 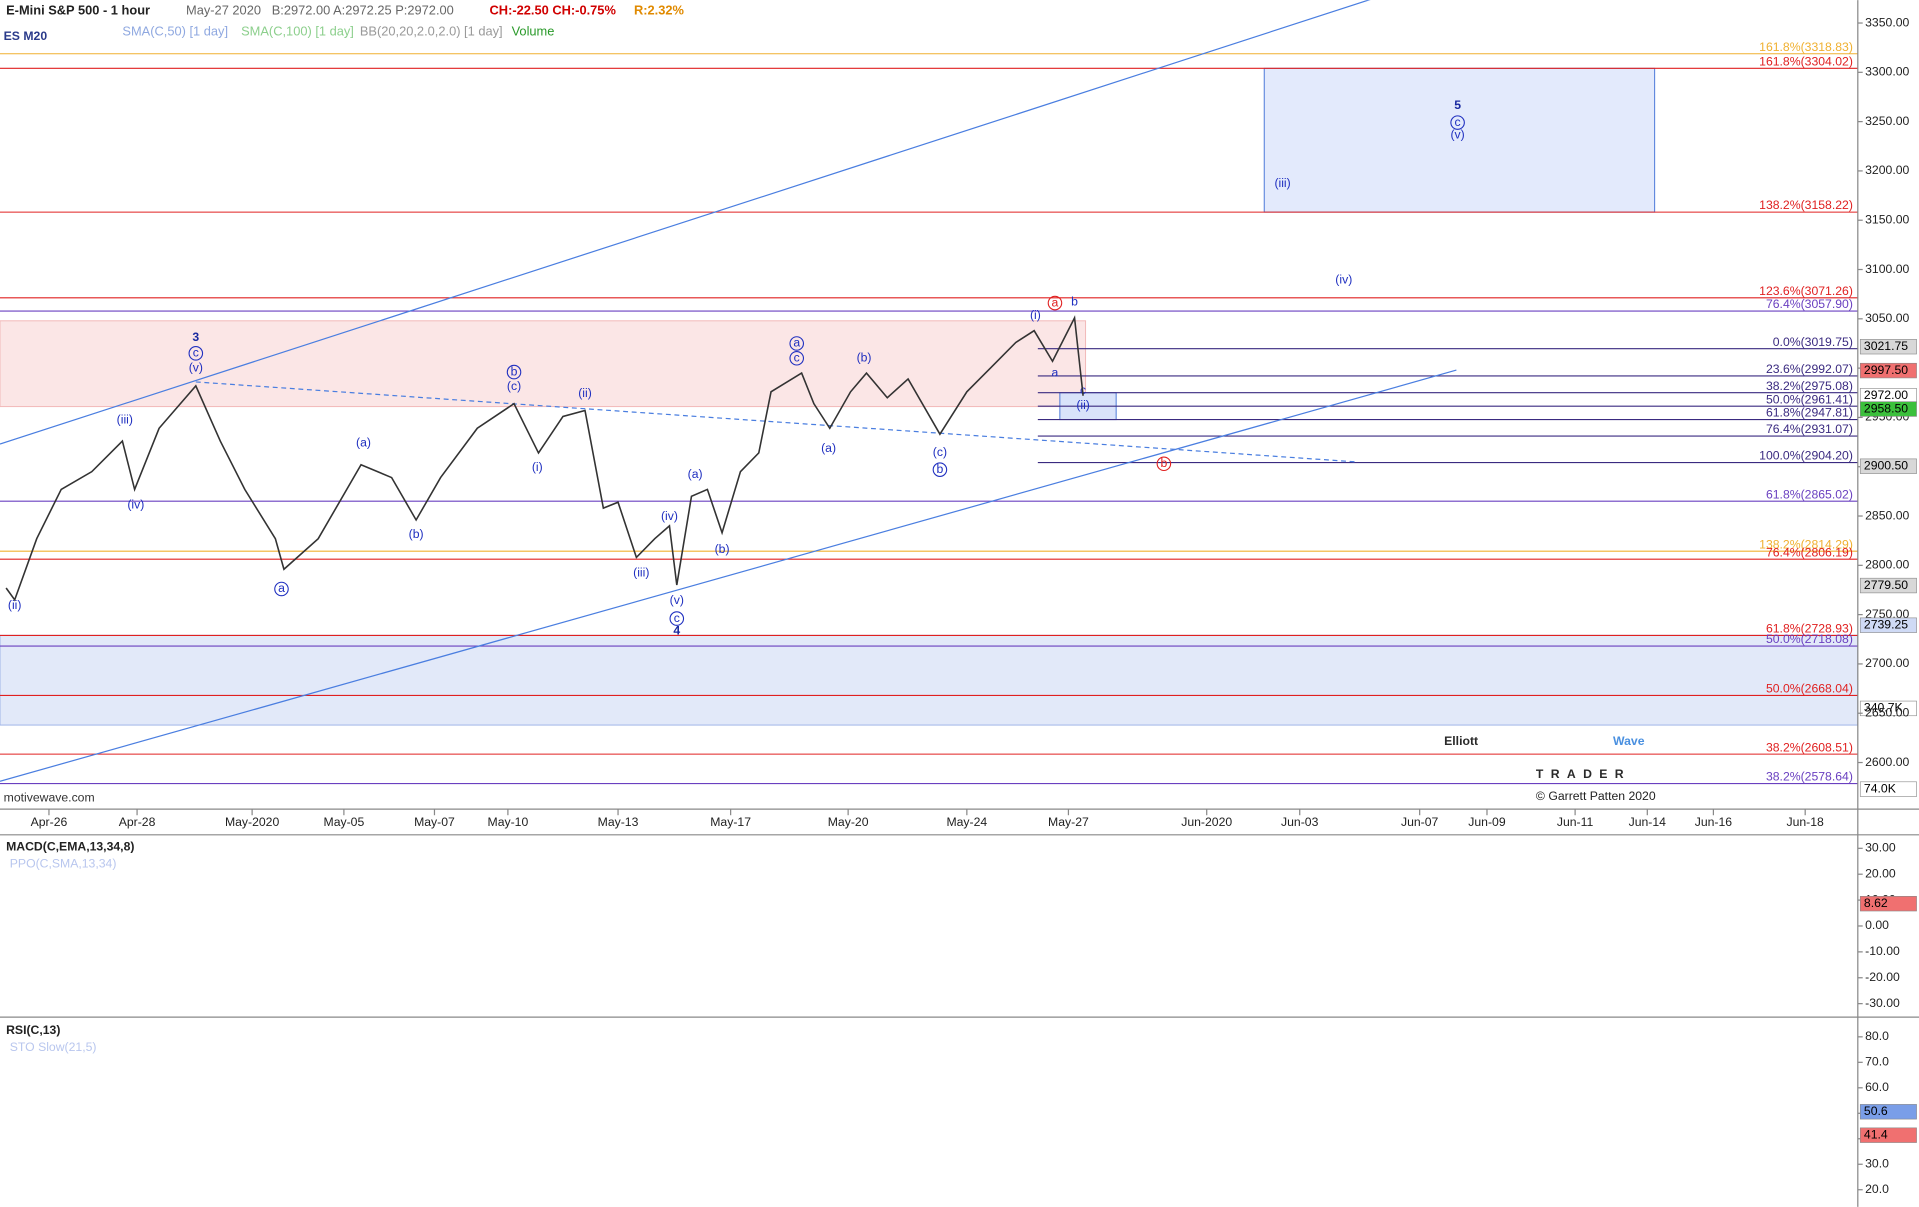 I want to click on symbol: ES M20, so click(x=26, y=36).